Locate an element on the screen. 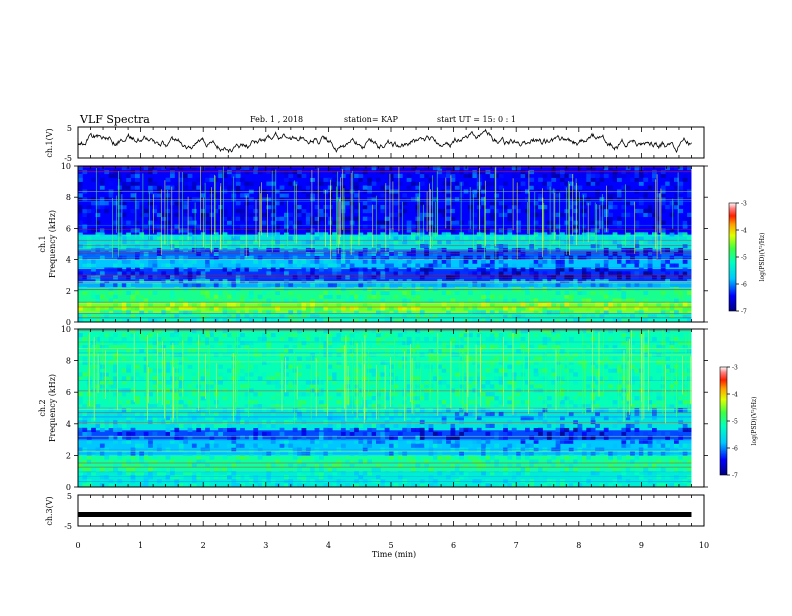  station-label: station= KAP is located at coordinates (371, 119).